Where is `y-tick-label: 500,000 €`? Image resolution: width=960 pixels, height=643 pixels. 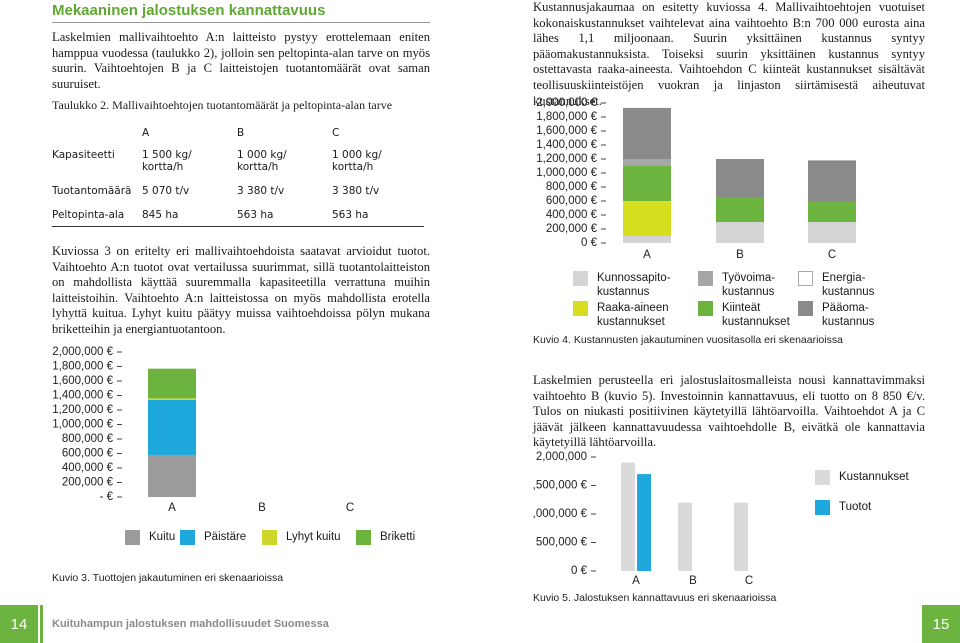 y-tick-label: 500,000 € is located at coordinates (562, 543).